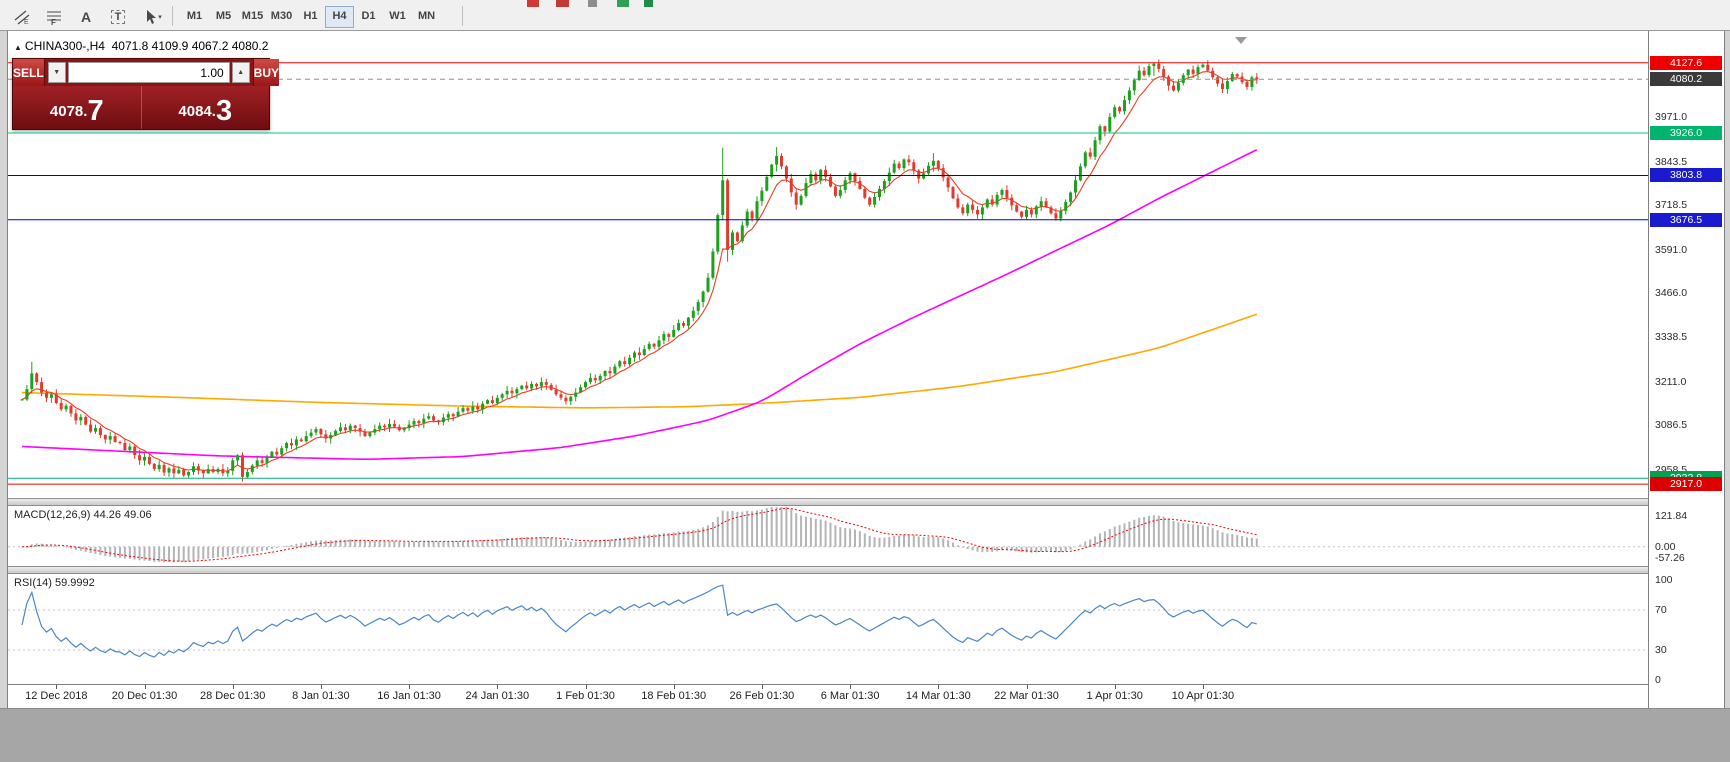 This screenshot has height=762, width=1730. What do you see at coordinates (865, 15) in the screenshot?
I see `toolbar: E F A T ▾ M1 M5 M15 M30 H1 H4 D1 W1 MN` at bounding box center [865, 15].